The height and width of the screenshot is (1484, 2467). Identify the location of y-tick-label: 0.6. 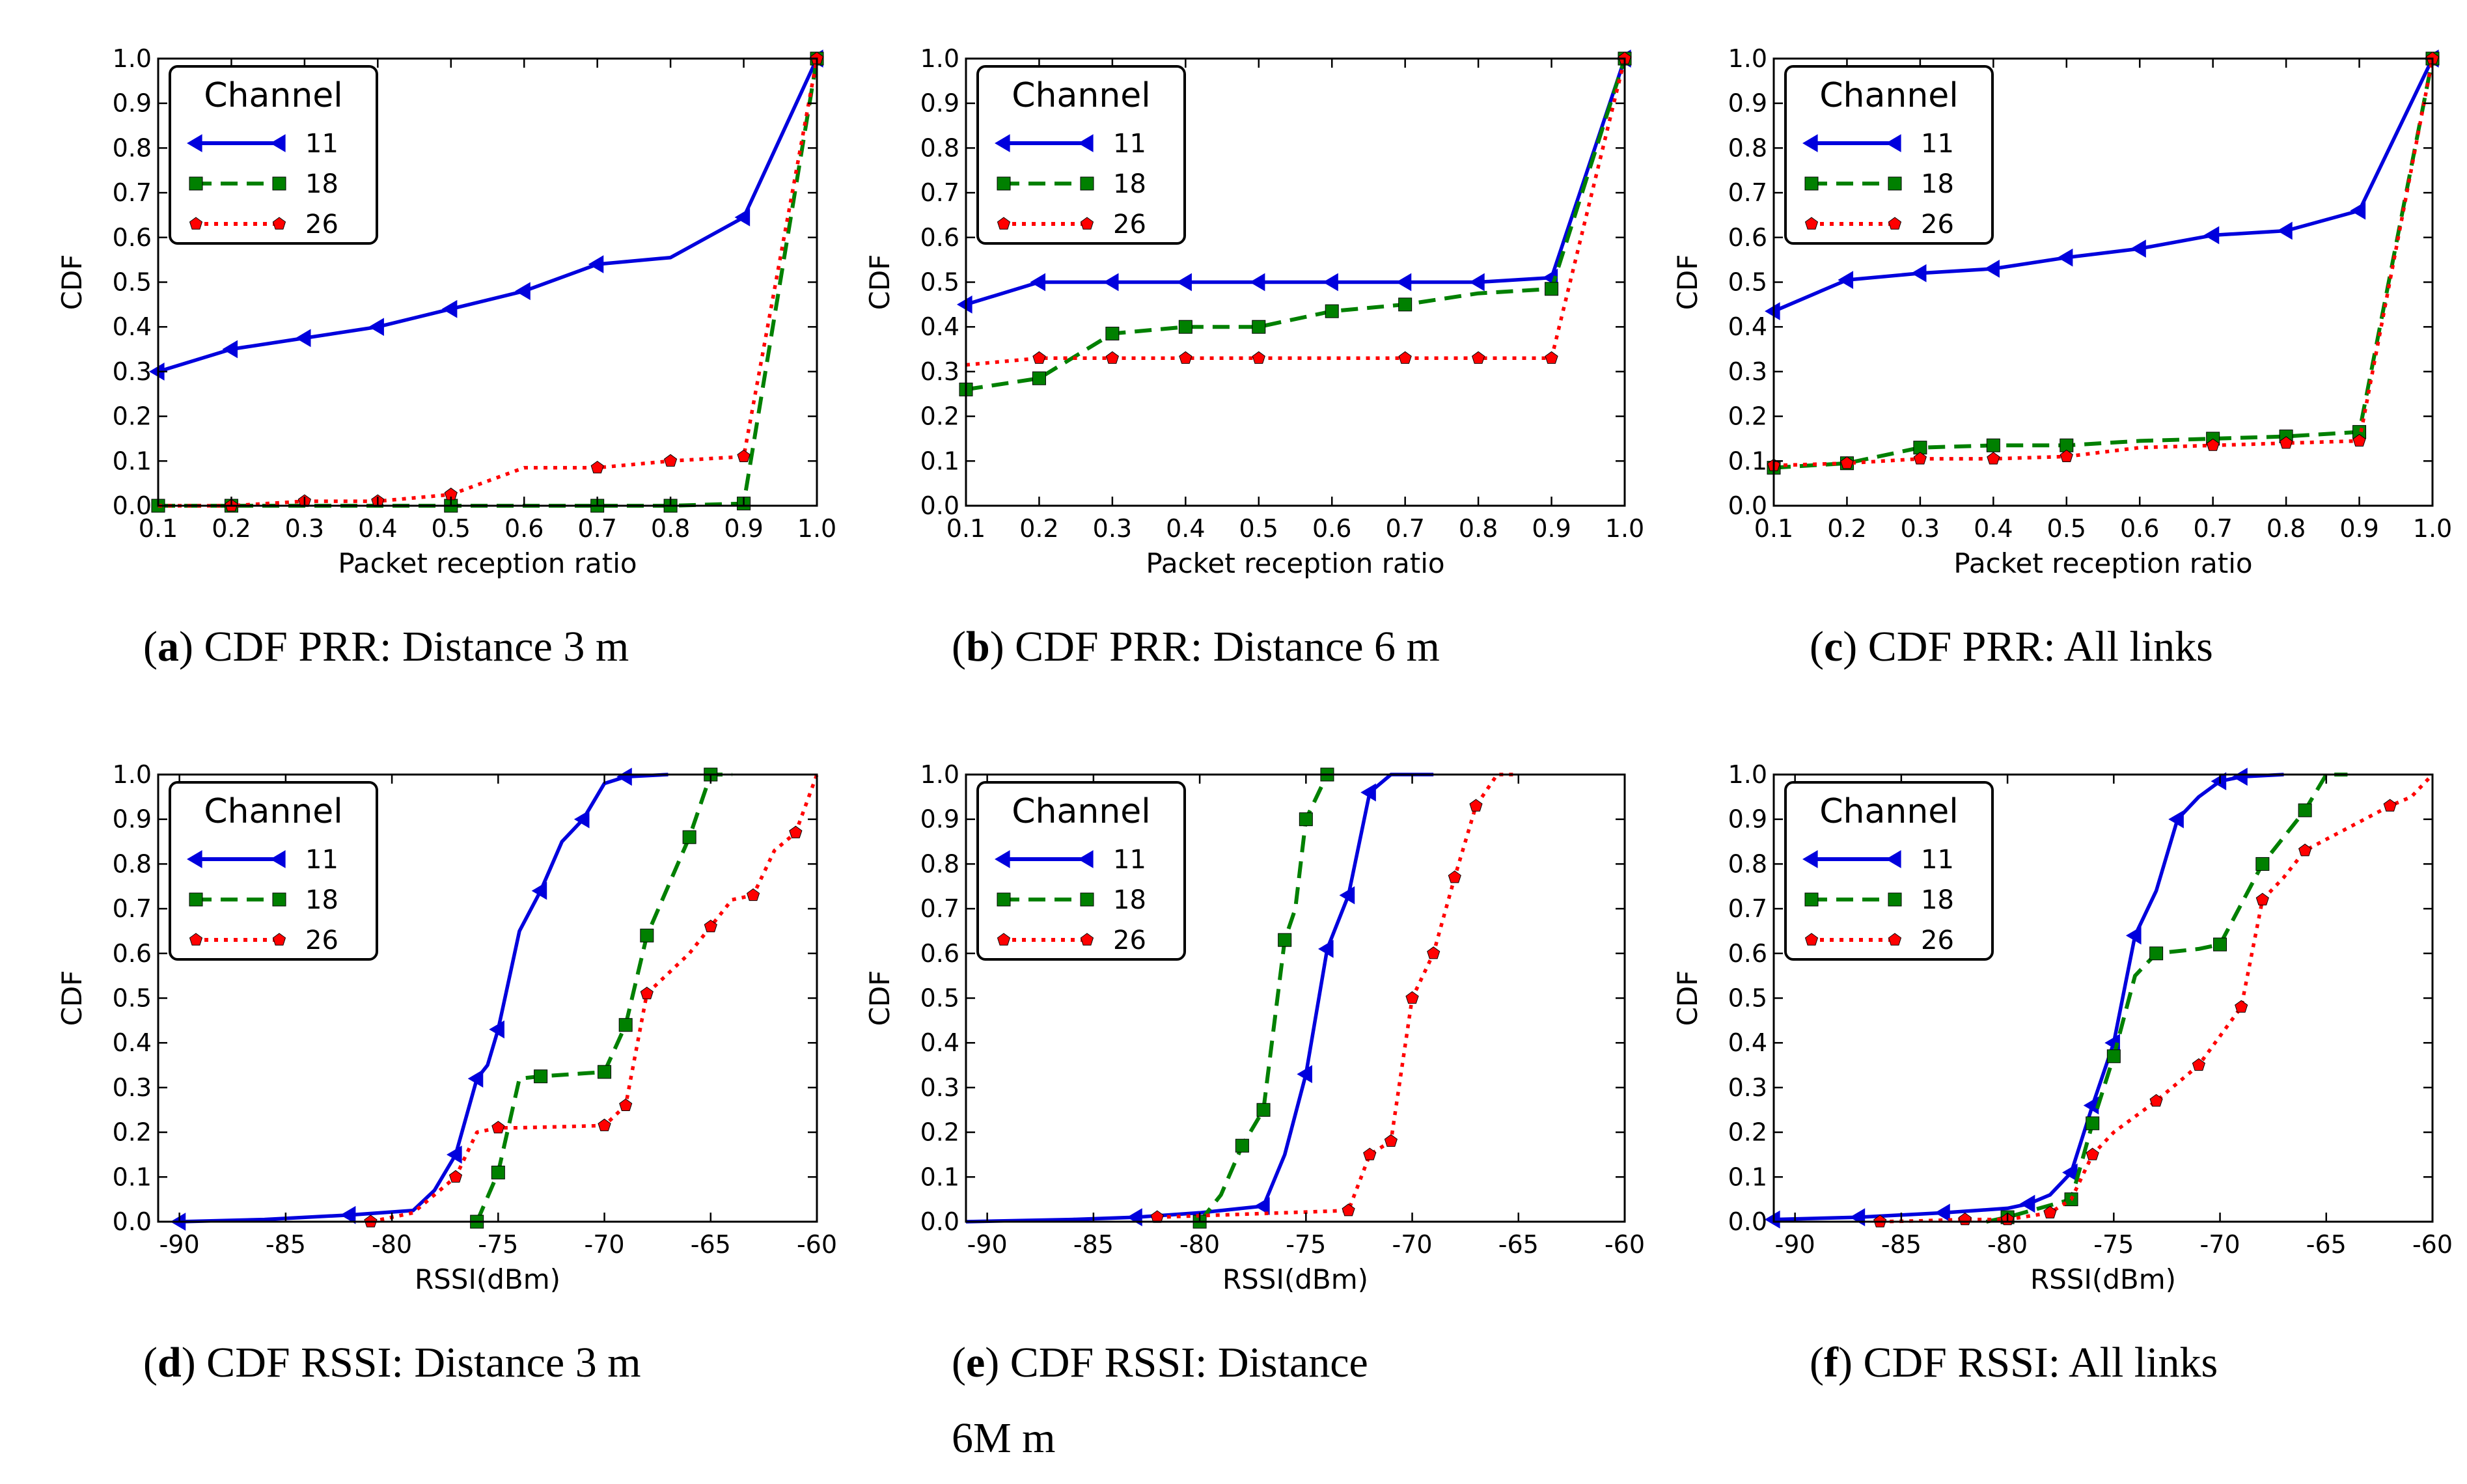
(939, 953).